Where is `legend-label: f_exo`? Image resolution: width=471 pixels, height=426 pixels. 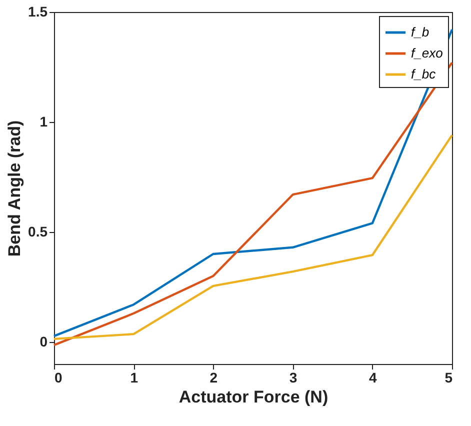 legend-label: f_exo is located at coordinates (427, 53).